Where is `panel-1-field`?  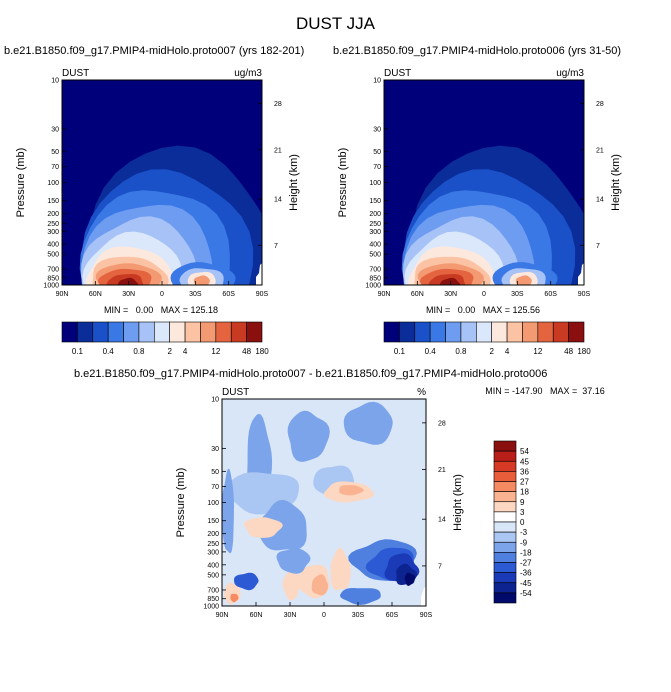 panel-1-field is located at coordinates (162, 182).